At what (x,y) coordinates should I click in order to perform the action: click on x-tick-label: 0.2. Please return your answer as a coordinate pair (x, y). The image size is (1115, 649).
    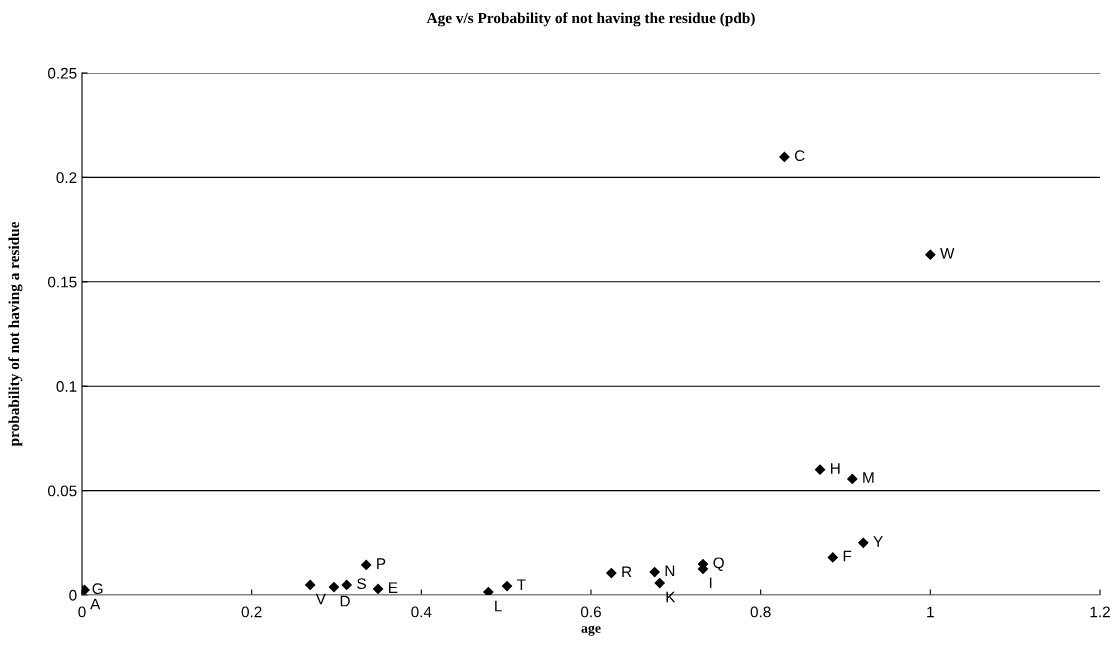
    Looking at the image, I should click on (251, 612).